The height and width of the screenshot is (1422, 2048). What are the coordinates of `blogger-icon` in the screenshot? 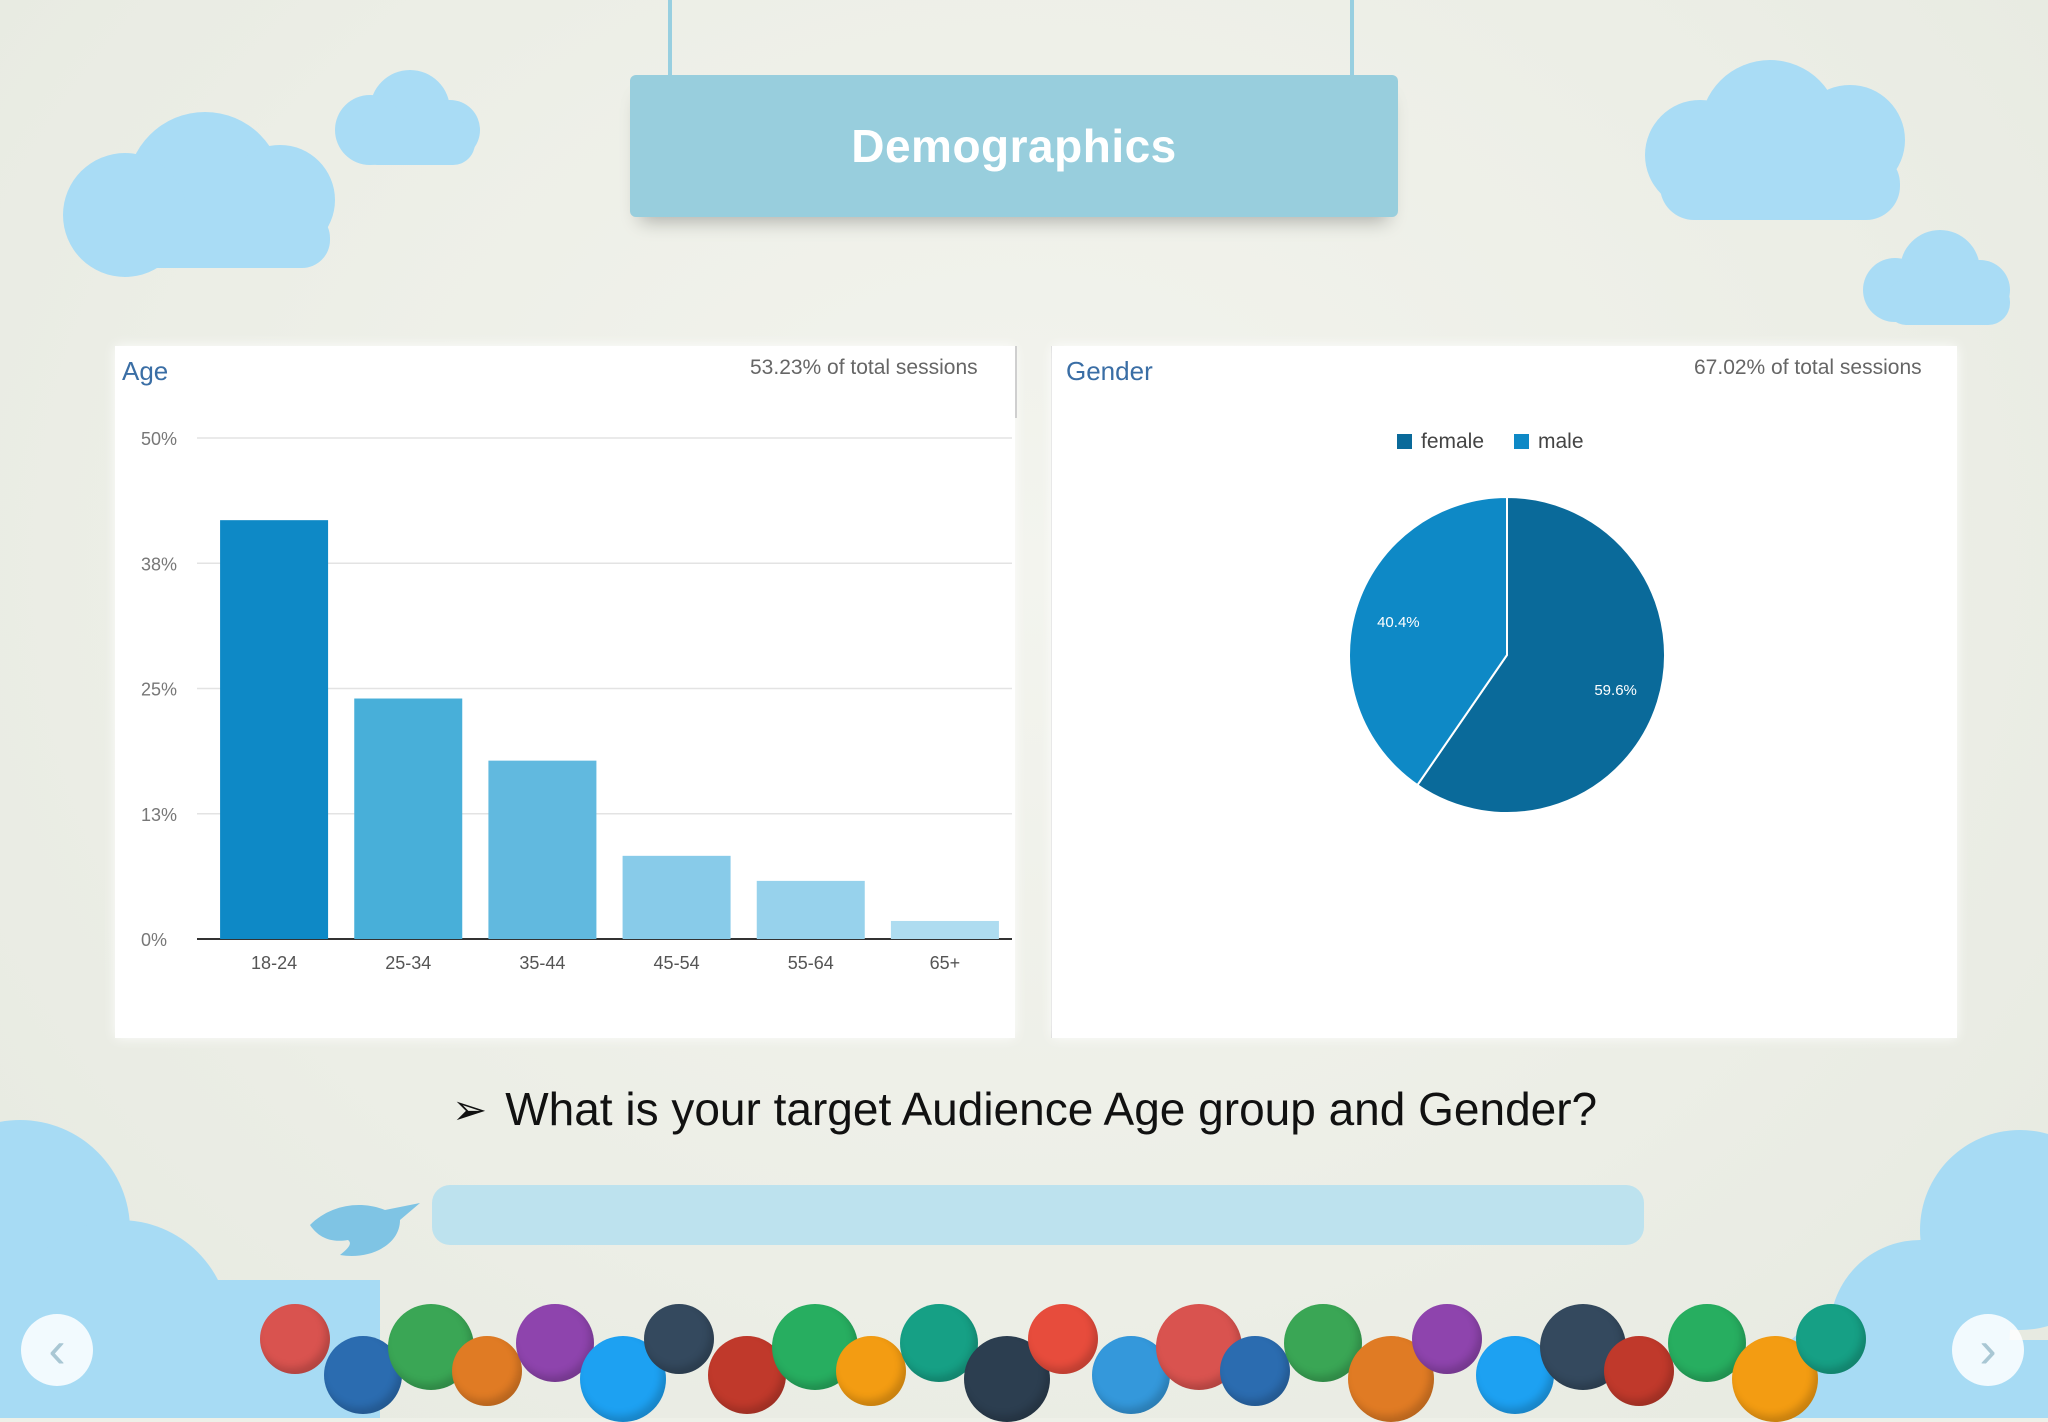 It's located at (1063, 1339).